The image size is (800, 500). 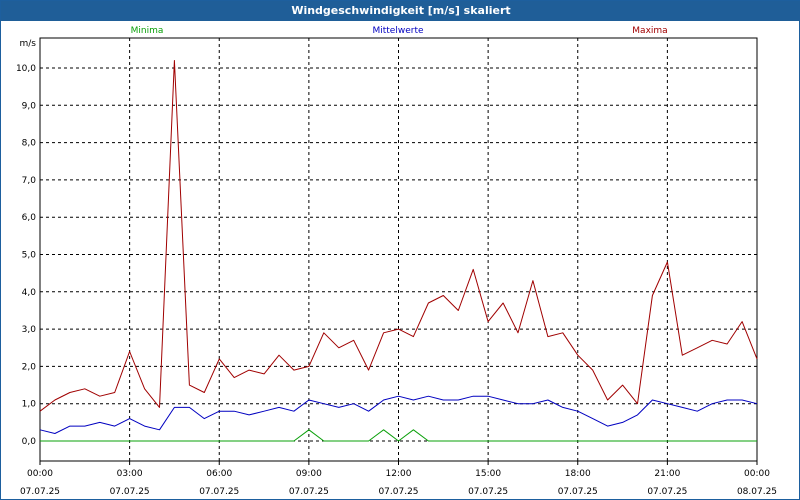 What do you see at coordinates (488, 474) in the screenshot?
I see `x-tick-time: 15:00` at bounding box center [488, 474].